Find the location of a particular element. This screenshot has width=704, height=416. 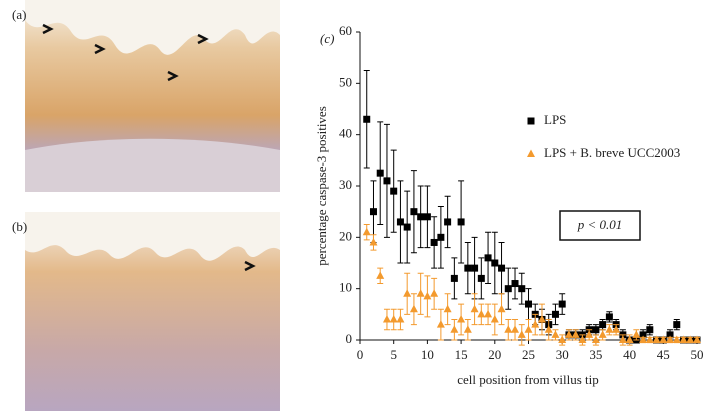

x-tick-label: 45 is located at coordinates (663, 354).